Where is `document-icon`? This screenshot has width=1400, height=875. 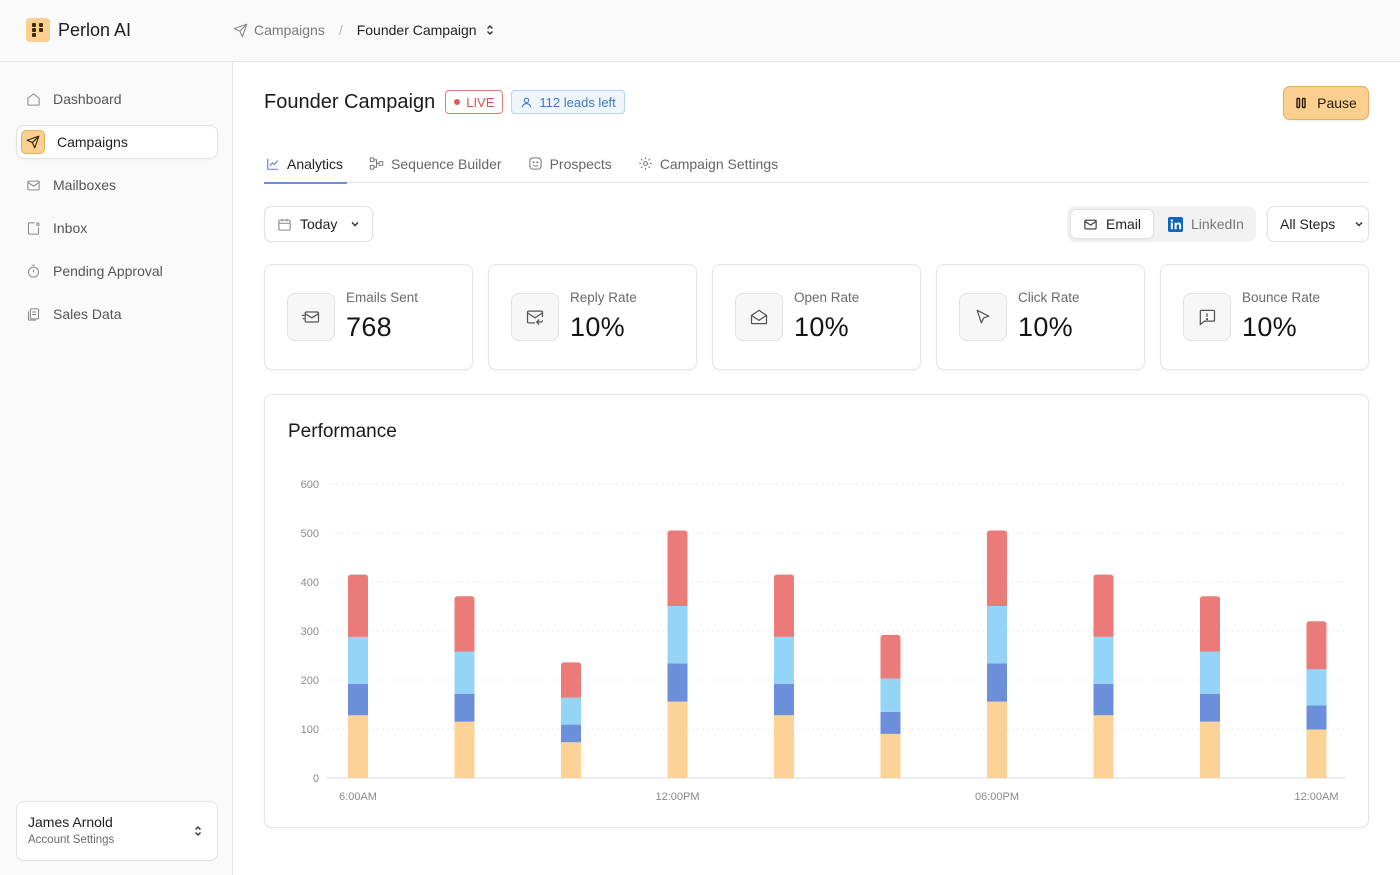
document-icon is located at coordinates (33, 314).